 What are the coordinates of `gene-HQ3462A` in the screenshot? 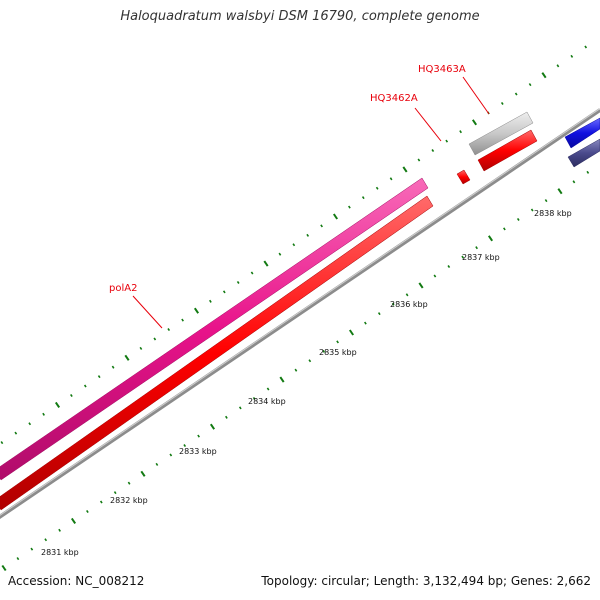 It's located at (463, 177).